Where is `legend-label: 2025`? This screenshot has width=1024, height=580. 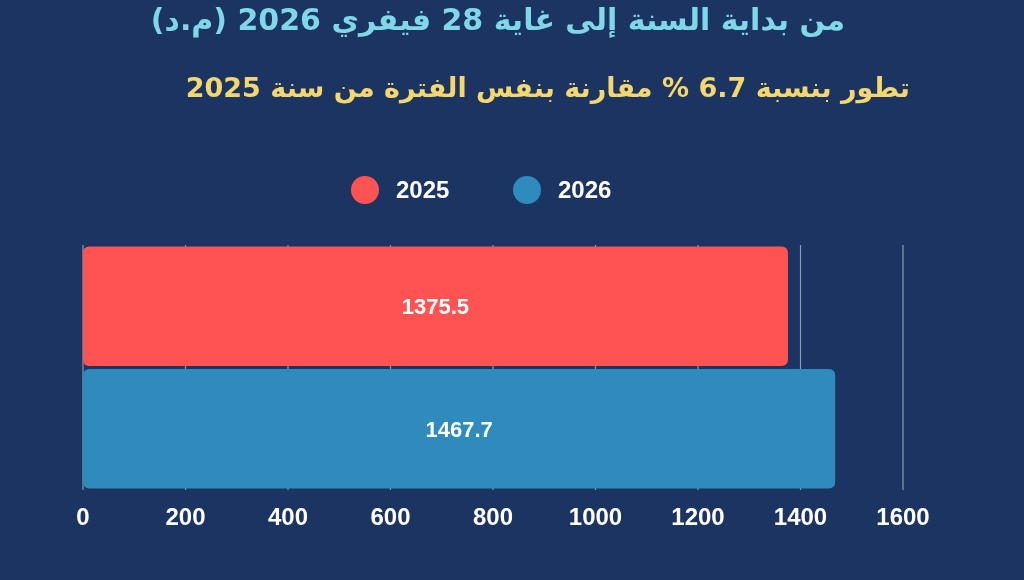 legend-label: 2025 is located at coordinates (423, 189).